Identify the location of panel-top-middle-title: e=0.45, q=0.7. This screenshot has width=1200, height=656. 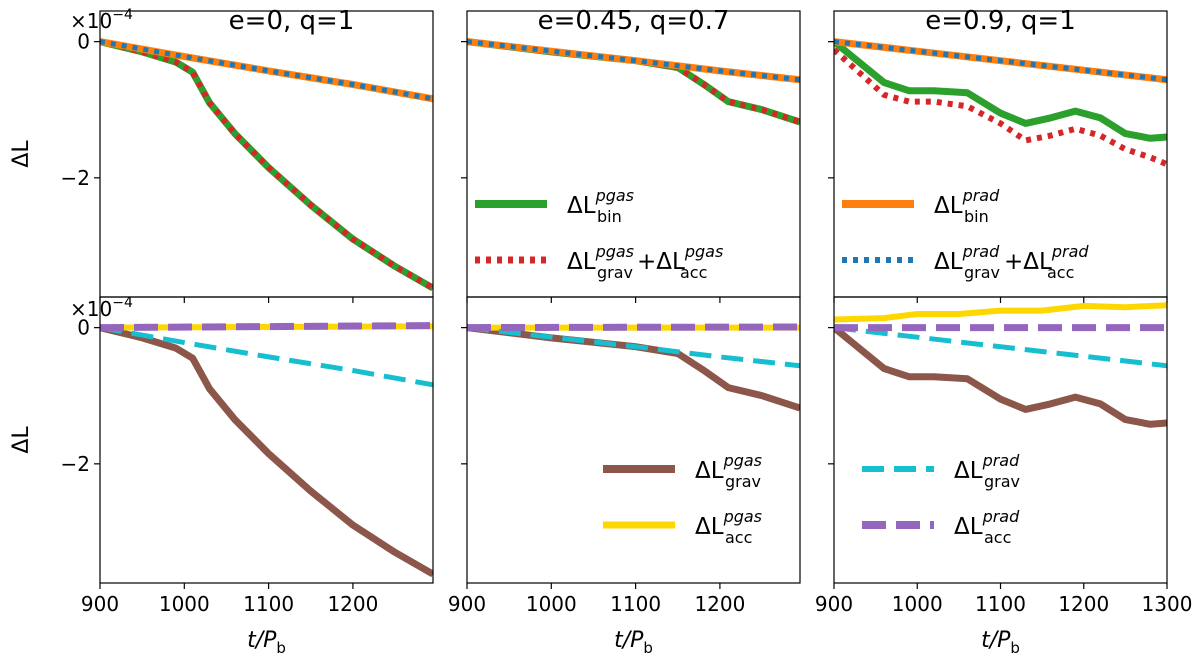
(634, 21).